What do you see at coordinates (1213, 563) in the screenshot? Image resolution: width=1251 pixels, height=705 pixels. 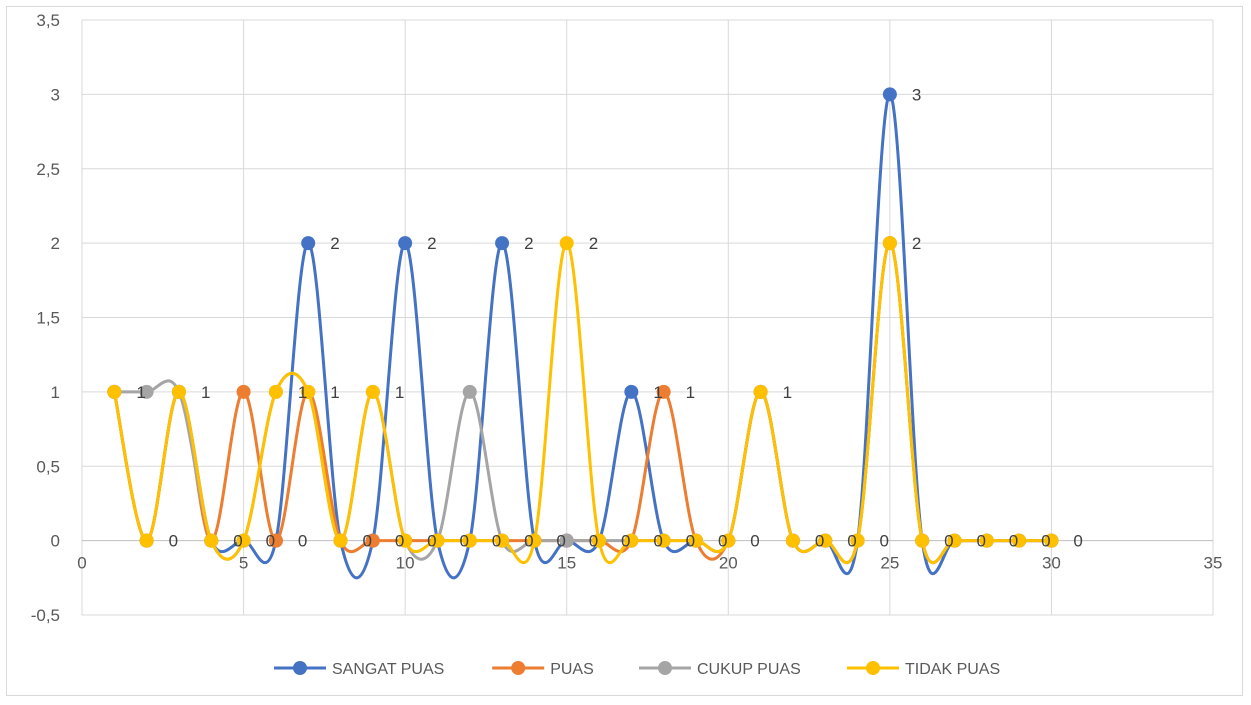 I see `x-tick-label: 35` at bounding box center [1213, 563].